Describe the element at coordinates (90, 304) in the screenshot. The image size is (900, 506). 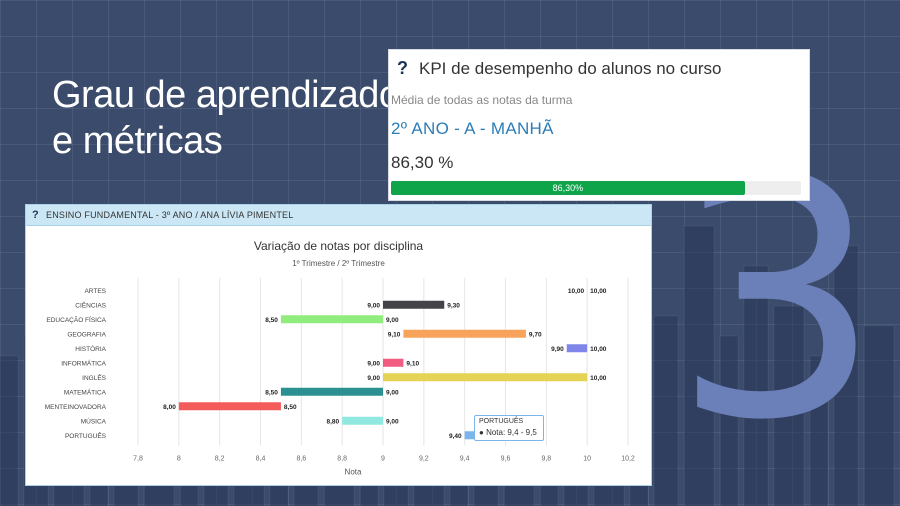
I see `category-label: CIÊNCIAS` at that location.